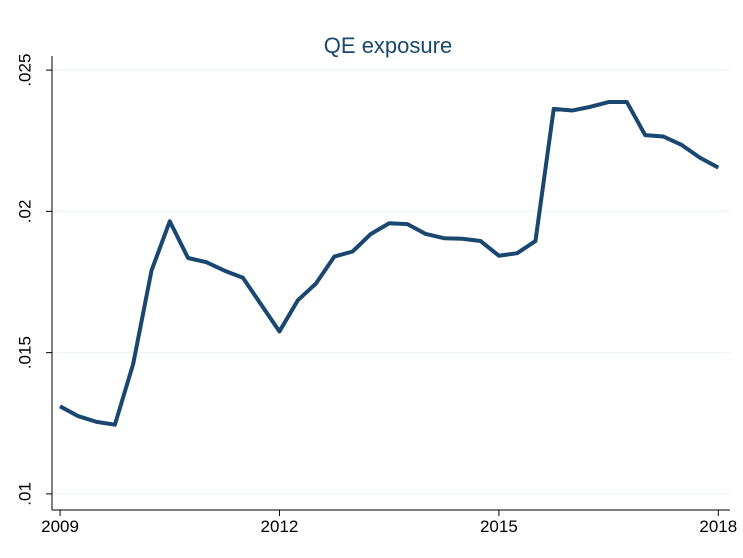  I want to click on y-tick-label: .025, so click(24, 70).